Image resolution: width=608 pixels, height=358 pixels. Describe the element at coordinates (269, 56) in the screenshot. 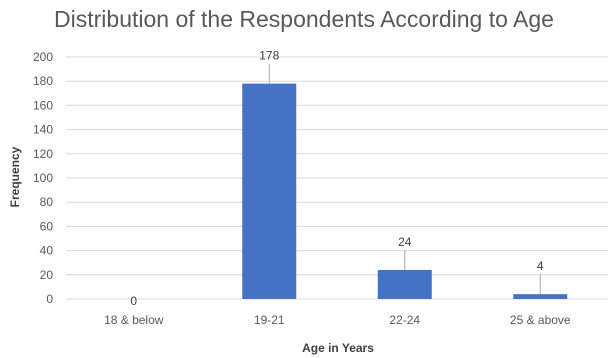

I see `data-label: 178` at that location.